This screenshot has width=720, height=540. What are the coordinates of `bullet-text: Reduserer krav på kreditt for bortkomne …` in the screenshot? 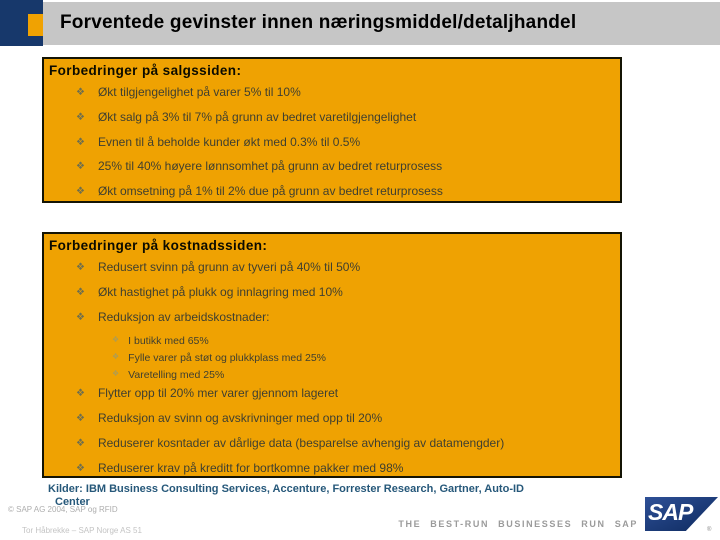 It's located at (250, 467).